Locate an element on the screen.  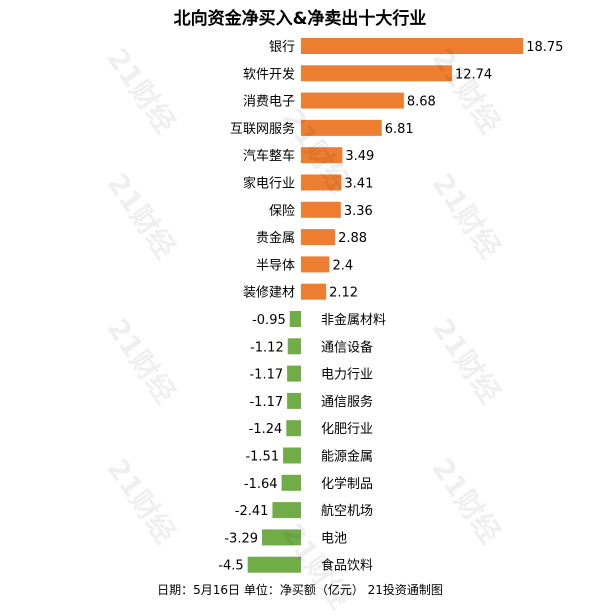
bar-半导体 is located at coordinates (315, 264).